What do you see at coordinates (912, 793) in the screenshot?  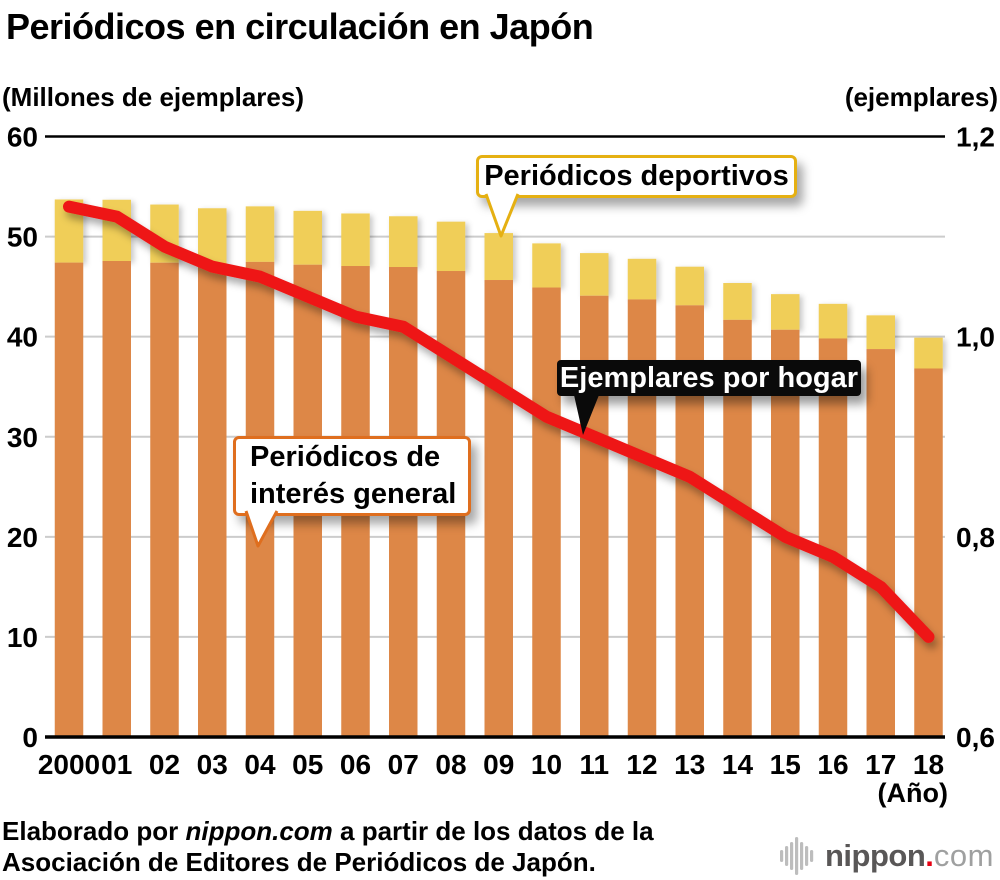 I see `x-axis-year-note: (Año)` at bounding box center [912, 793].